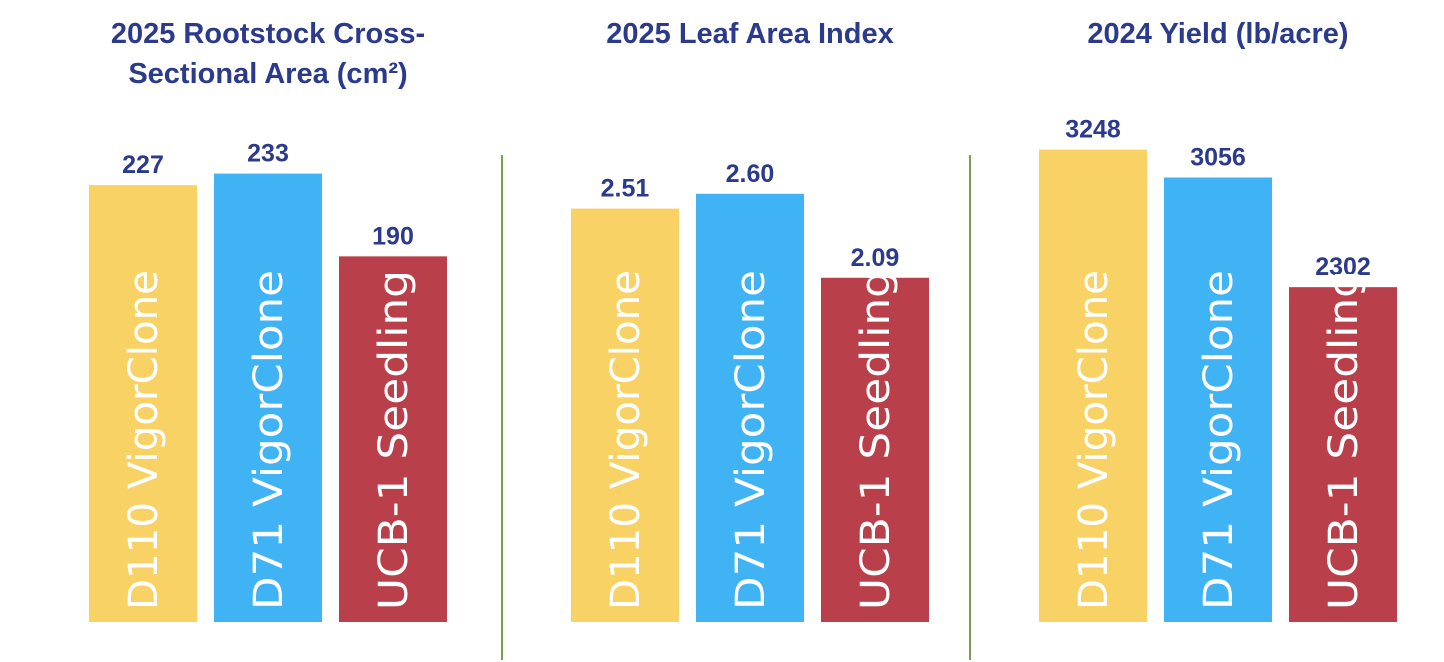 The height and width of the screenshot is (662, 1444). Describe the element at coordinates (1218, 157) in the screenshot. I see `value-label: 3056` at that location.